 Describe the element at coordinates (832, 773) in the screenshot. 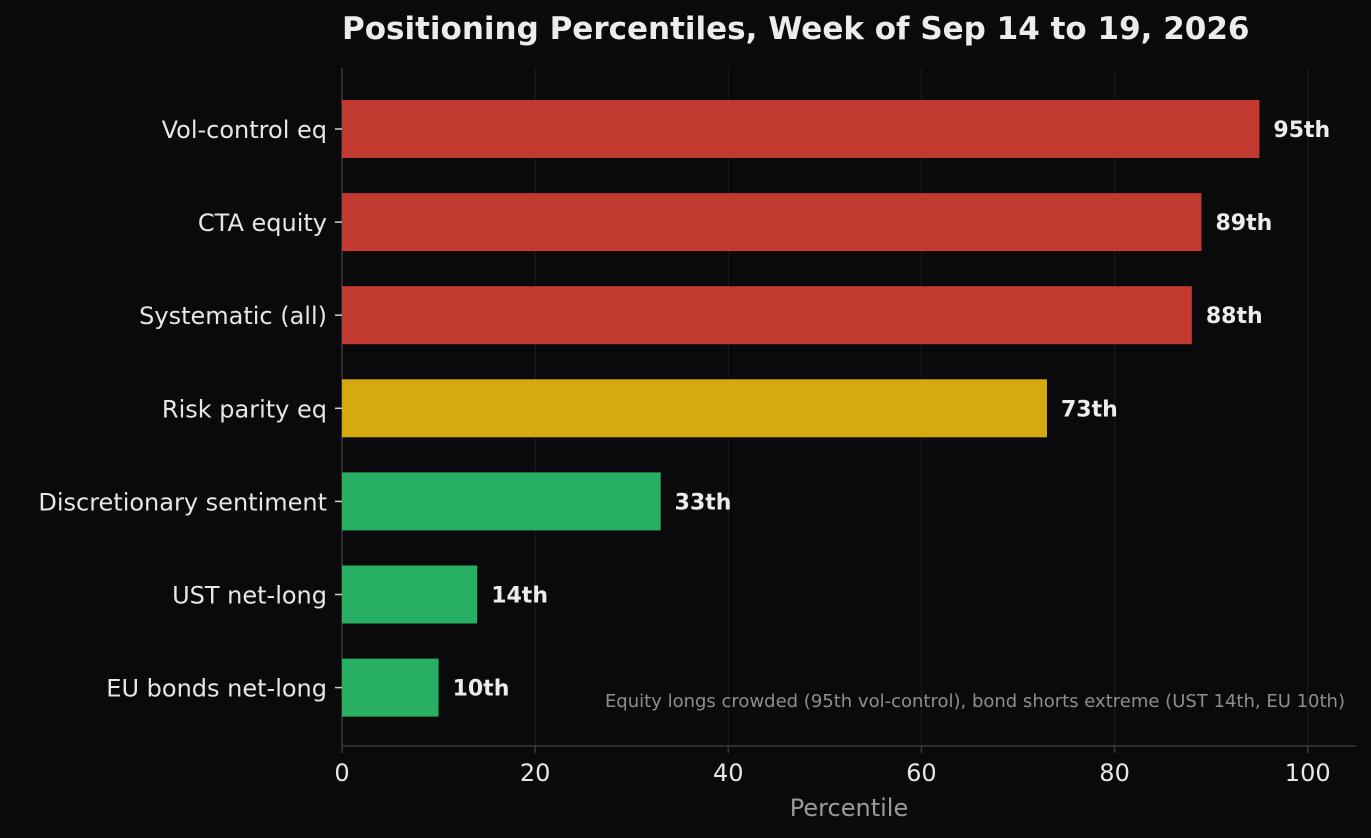

I see `x-tick-labels: 0 20 40 60 80 100` at that location.